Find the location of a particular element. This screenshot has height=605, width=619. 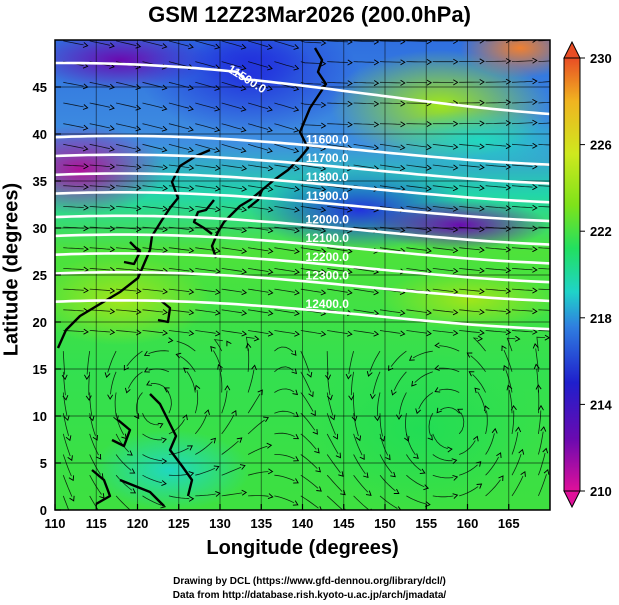

y-tick-label: 0 is located at coordinates (43, 510).